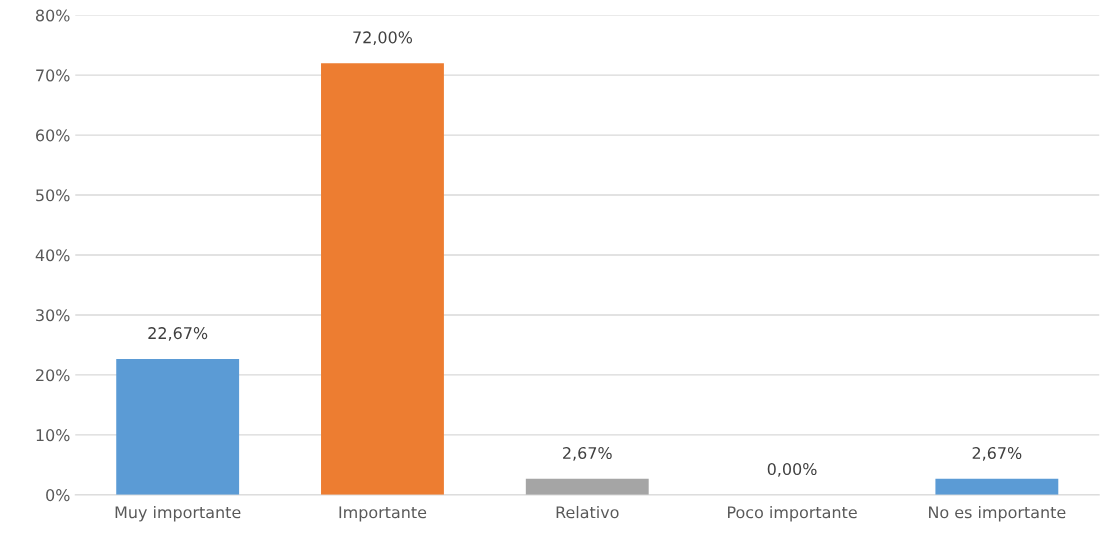  I want to click on y-tick-label: 20%, so click(53, 375).